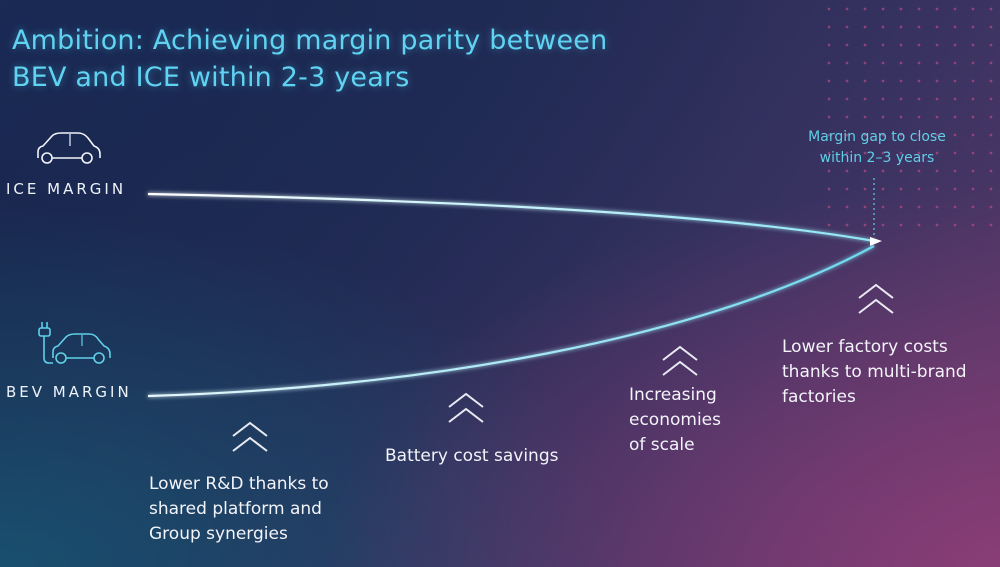 The height and width of the screenshot is (567, 1000). Describe the element at coordinates (69, 148) in the screenshot. I see `car-icon` at that location.